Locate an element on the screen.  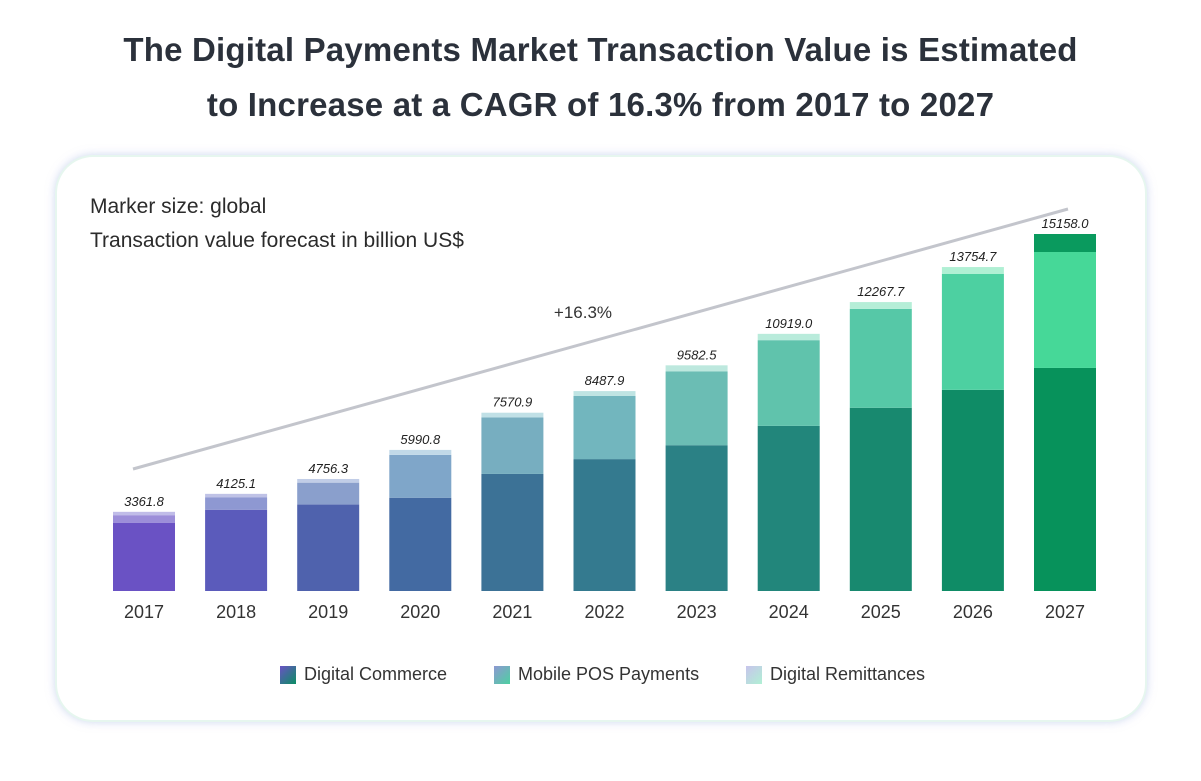
bar-segment-digital-remittances-2017 is located at coordinates (144, 513).